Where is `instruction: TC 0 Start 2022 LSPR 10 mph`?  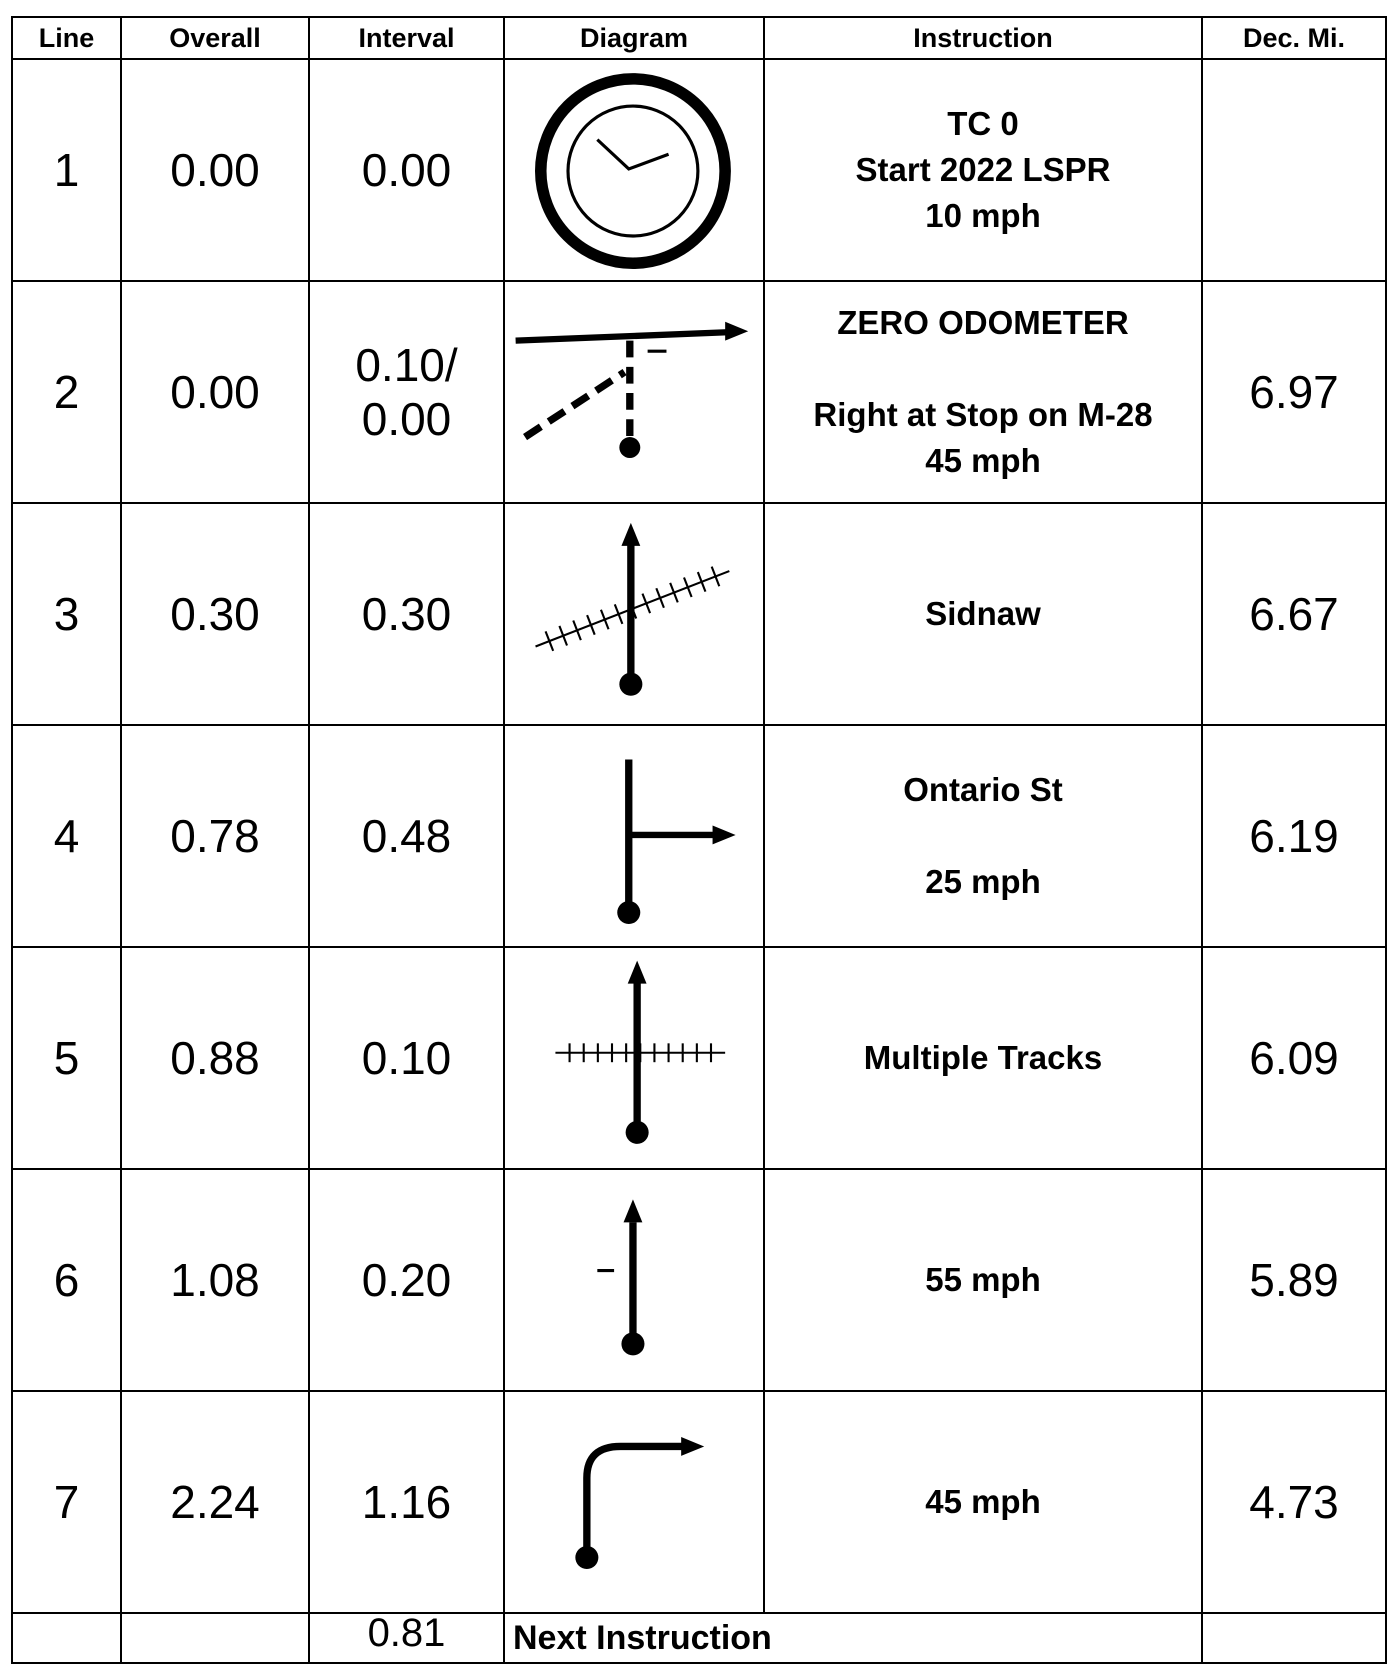 instruction: TC 0 Start 2022 LSPR 10 mph is located at coordinates (983, 170).